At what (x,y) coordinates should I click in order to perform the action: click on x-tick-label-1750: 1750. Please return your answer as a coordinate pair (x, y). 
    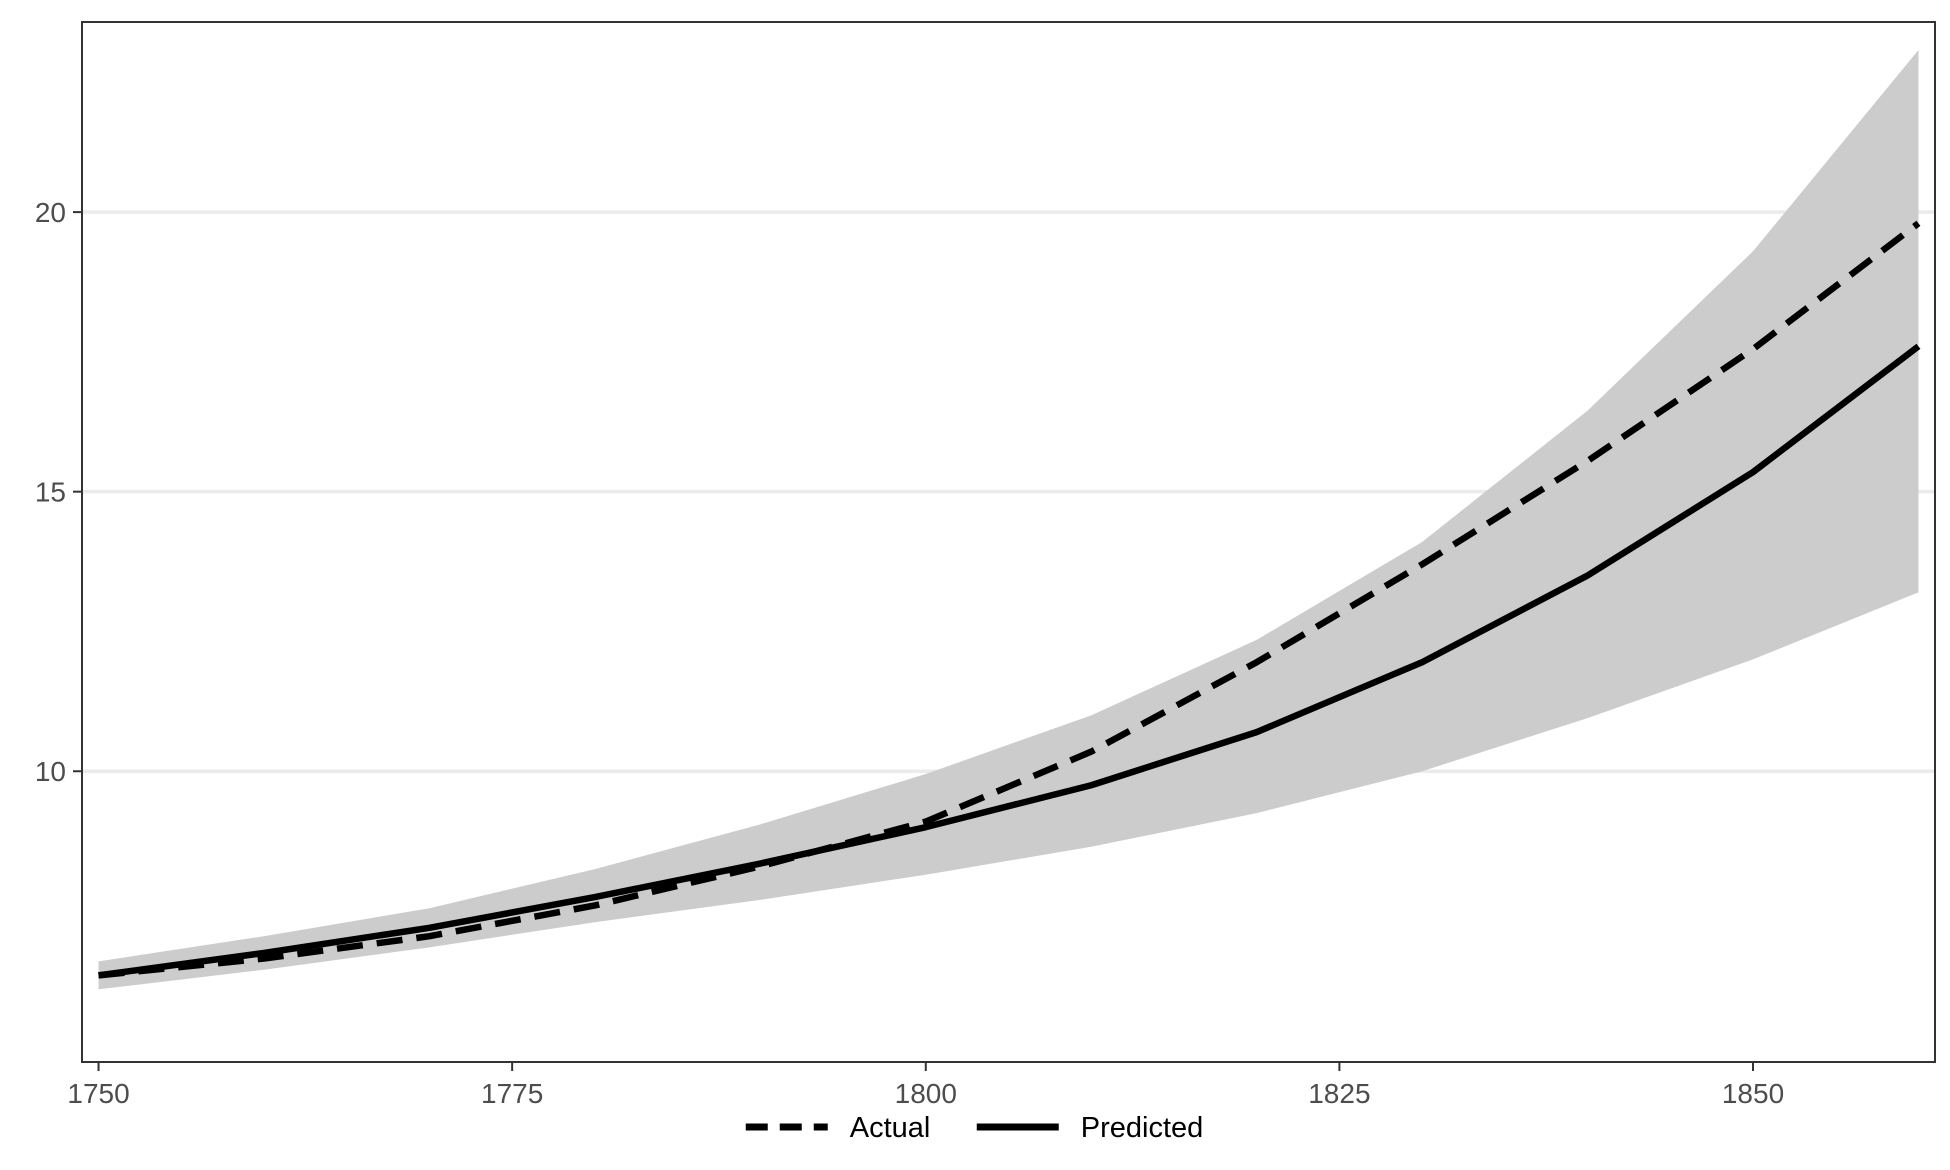
    Looking at the image, I should click on (98, 1093).